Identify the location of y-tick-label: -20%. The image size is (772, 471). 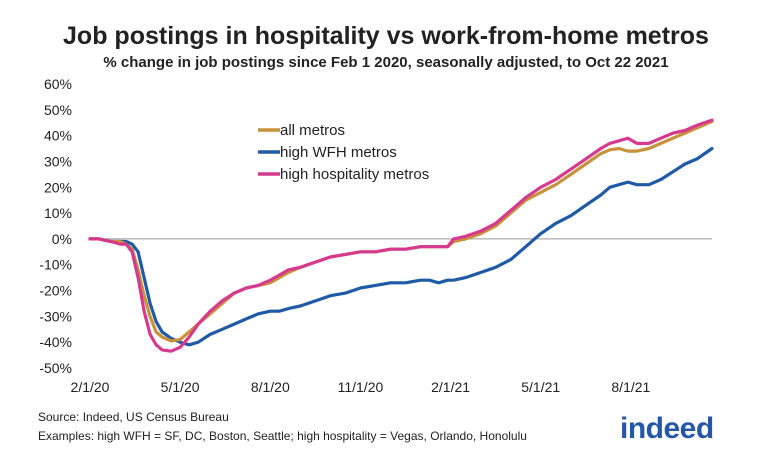
(55, 291).